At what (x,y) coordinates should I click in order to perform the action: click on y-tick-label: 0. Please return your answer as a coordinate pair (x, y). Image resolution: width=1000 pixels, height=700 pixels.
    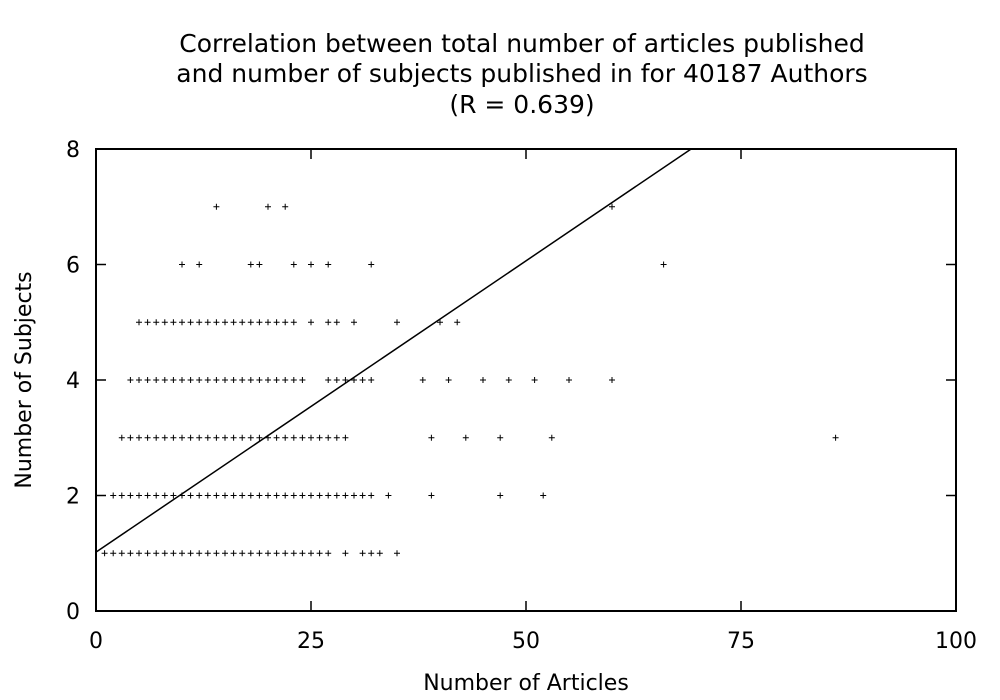
    Looking at the image, I should click on (73, 612).